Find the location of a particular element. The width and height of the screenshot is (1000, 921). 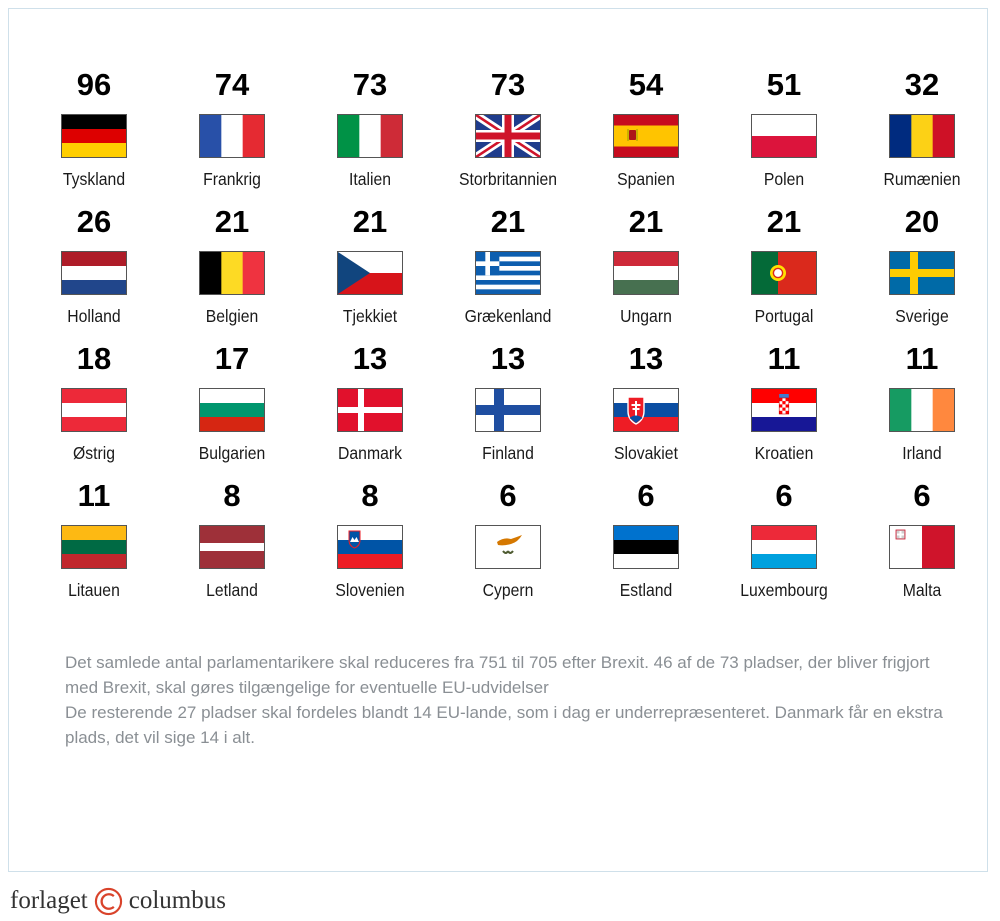

country-name: Finland is located at coordinates (508, 453).